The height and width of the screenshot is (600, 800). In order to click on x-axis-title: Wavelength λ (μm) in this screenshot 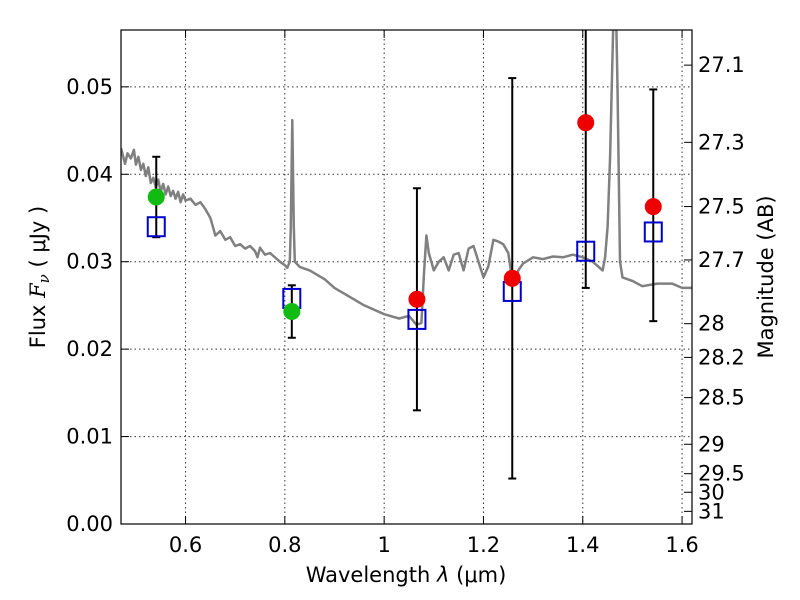, I will do `click(406, 575)`.